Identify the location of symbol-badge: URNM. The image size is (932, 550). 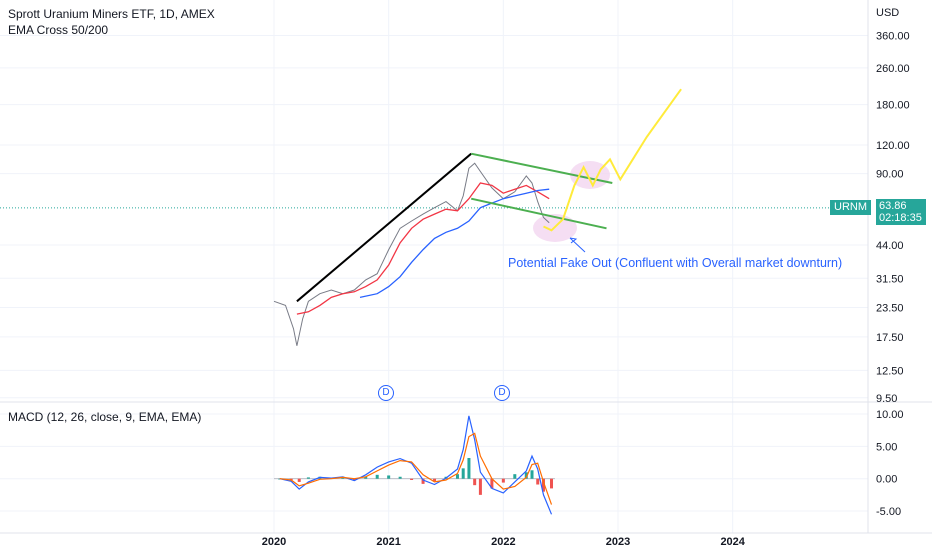
(850, 207).